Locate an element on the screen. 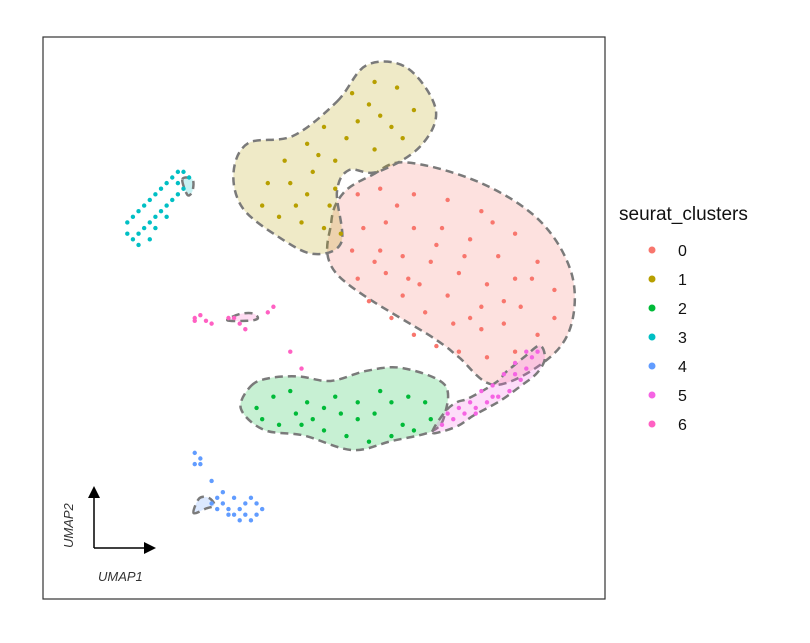  cluster-0-hull is located at coordinates (451, 274).